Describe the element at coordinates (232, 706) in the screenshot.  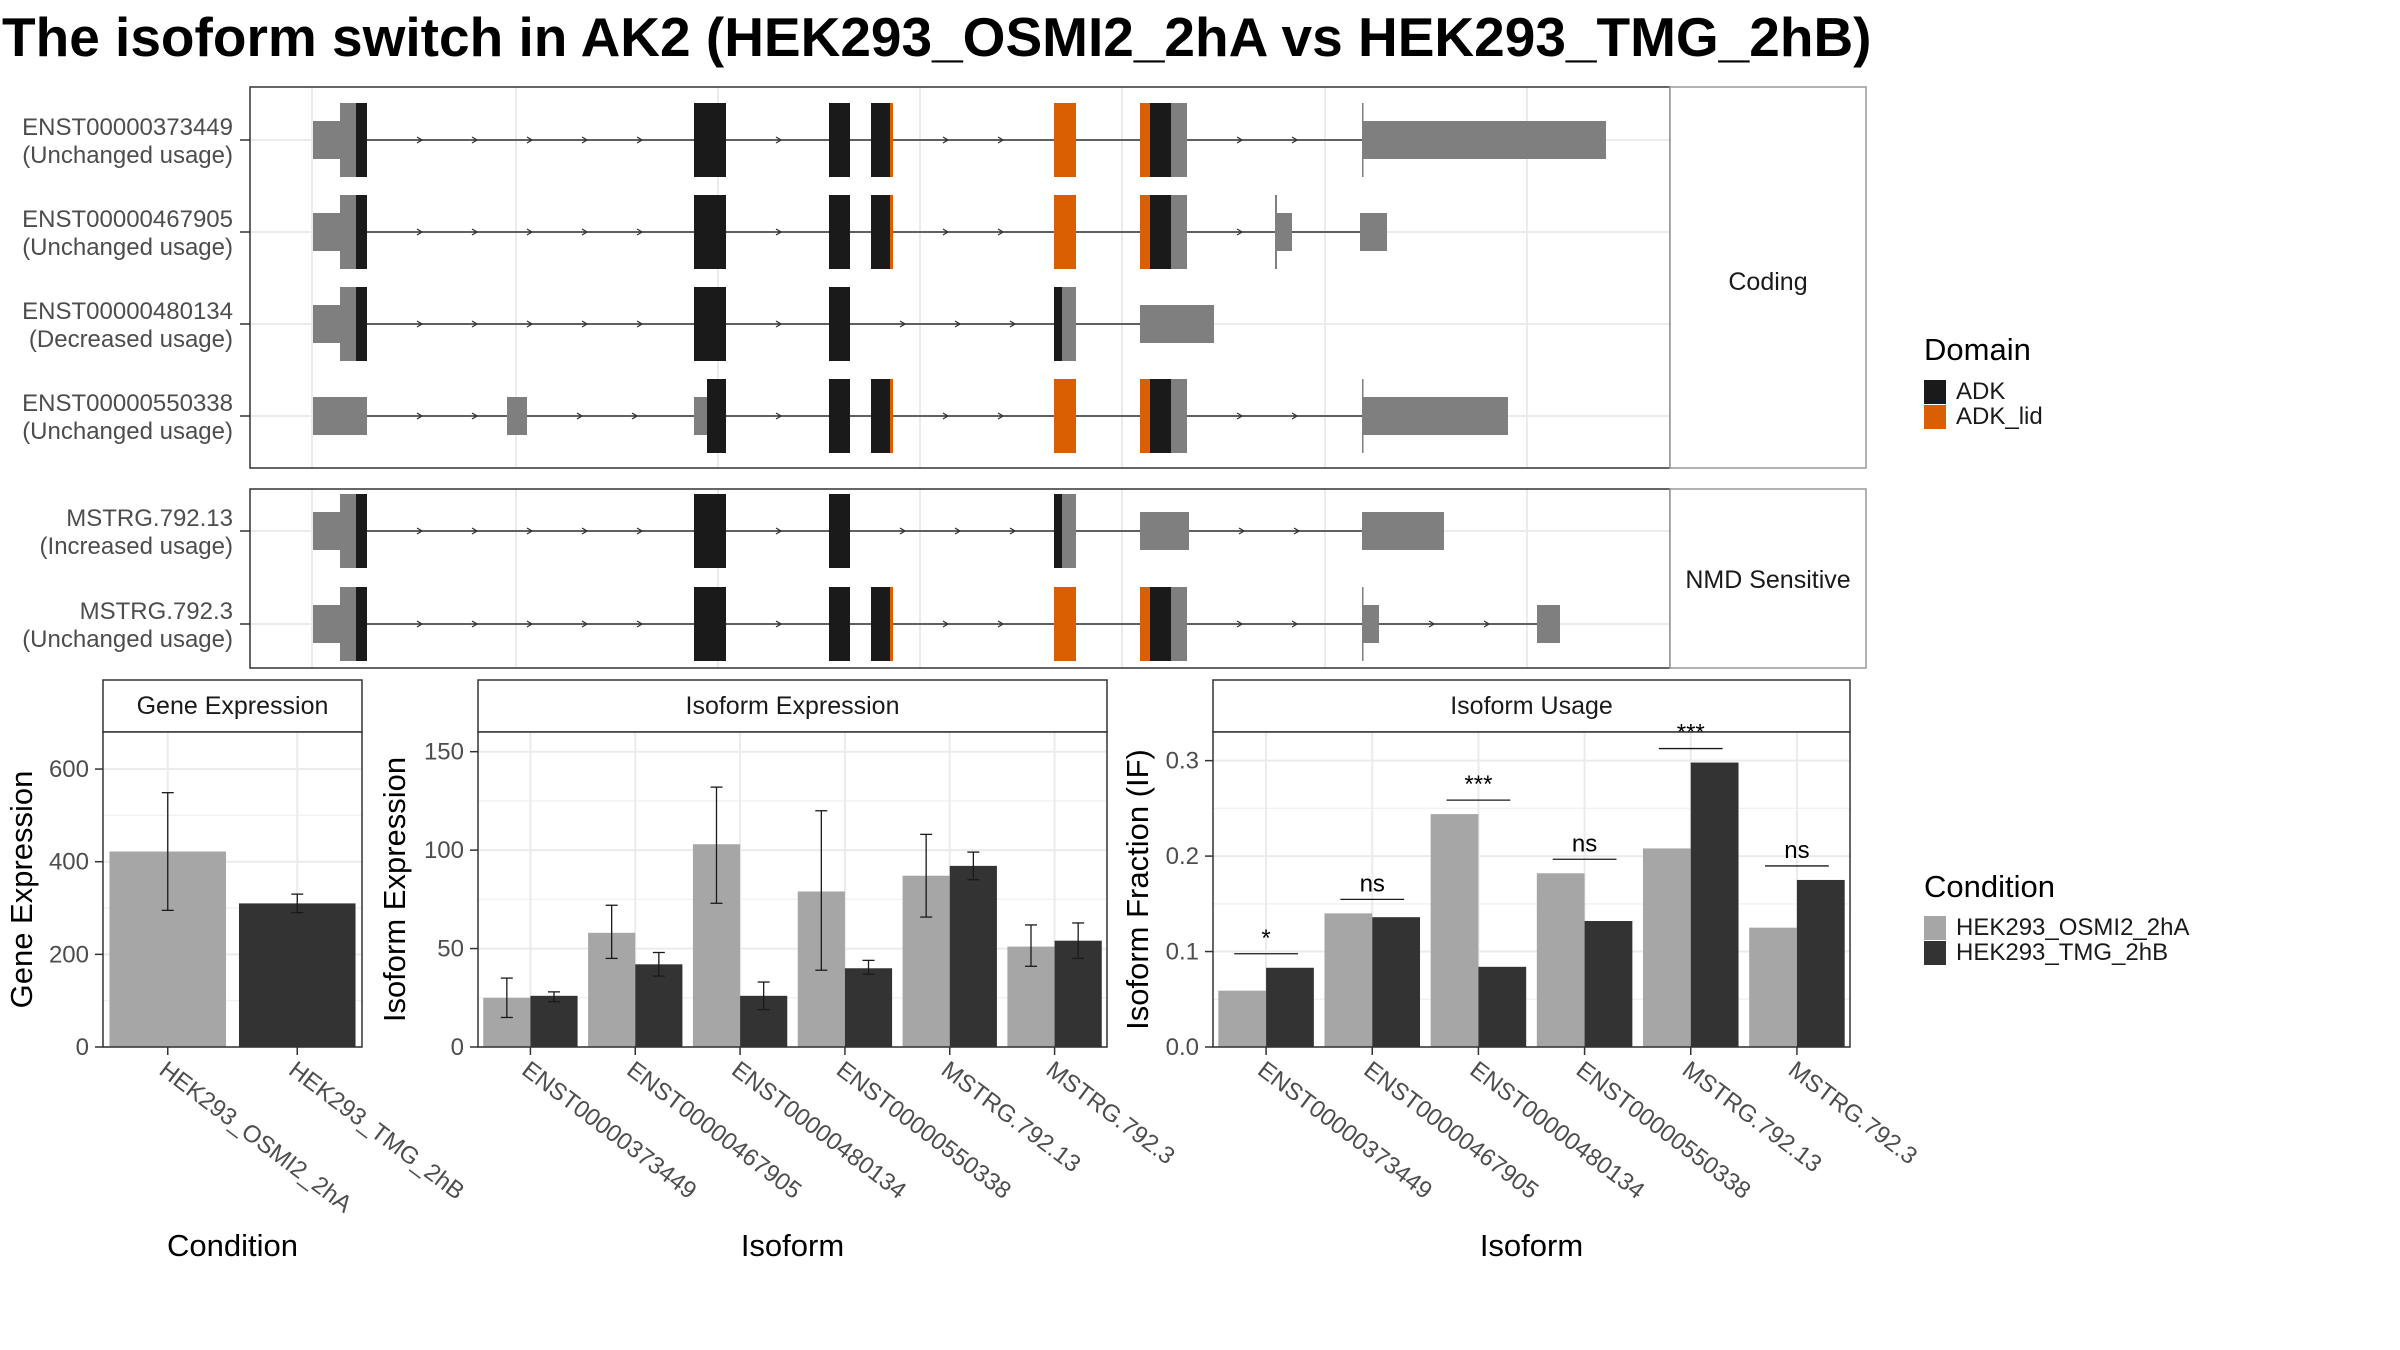
I see `panel-strip` at that location.